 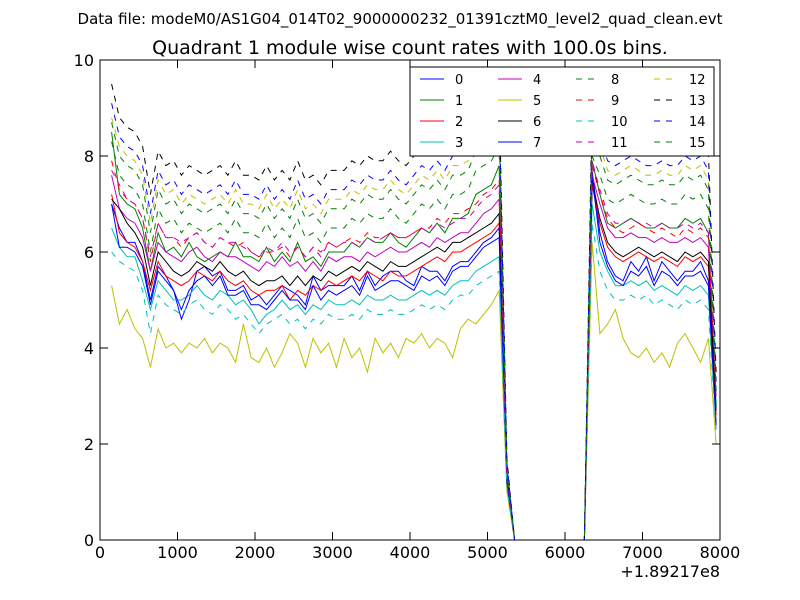 What do you see at coordinates (720, 552) in the screenshot?
I see `x-tick-label: 8000` at bounding box center [720, 552].